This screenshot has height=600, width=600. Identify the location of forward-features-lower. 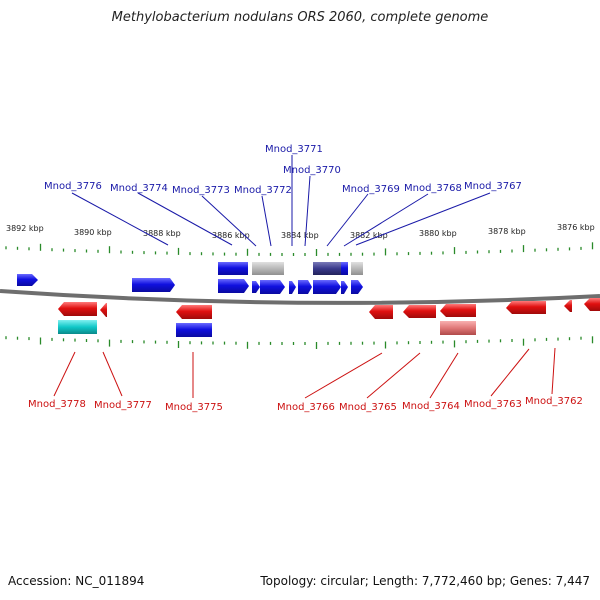
(190, 284).